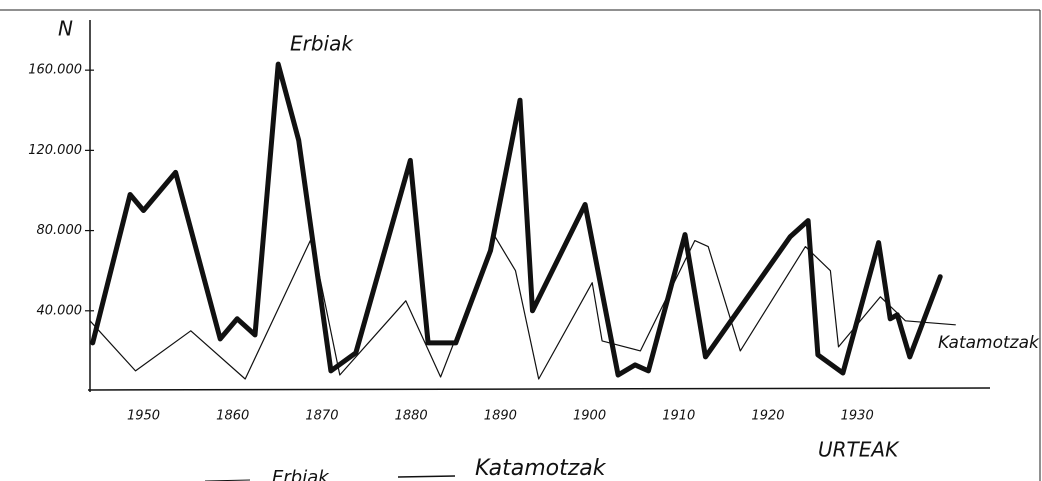  I want to click on x-tick-label: 1860, so click(232, 416).